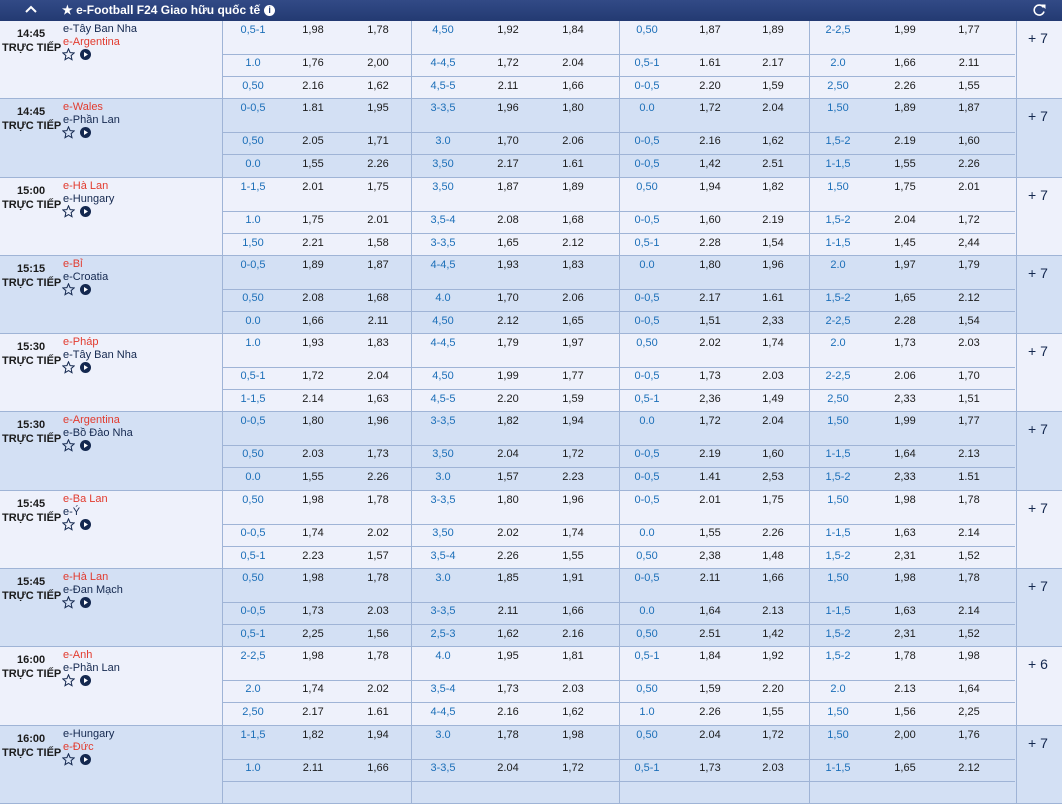 This screenshot has height=804, width=1062. I want to click on odds-value: 2.21, so click(313, 242).